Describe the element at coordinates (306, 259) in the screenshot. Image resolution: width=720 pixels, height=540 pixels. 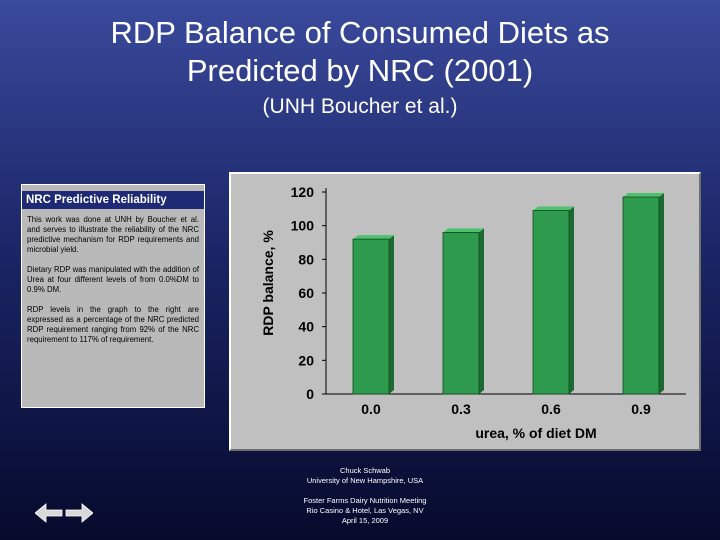
I see `y-tick-label: 80` at that location.